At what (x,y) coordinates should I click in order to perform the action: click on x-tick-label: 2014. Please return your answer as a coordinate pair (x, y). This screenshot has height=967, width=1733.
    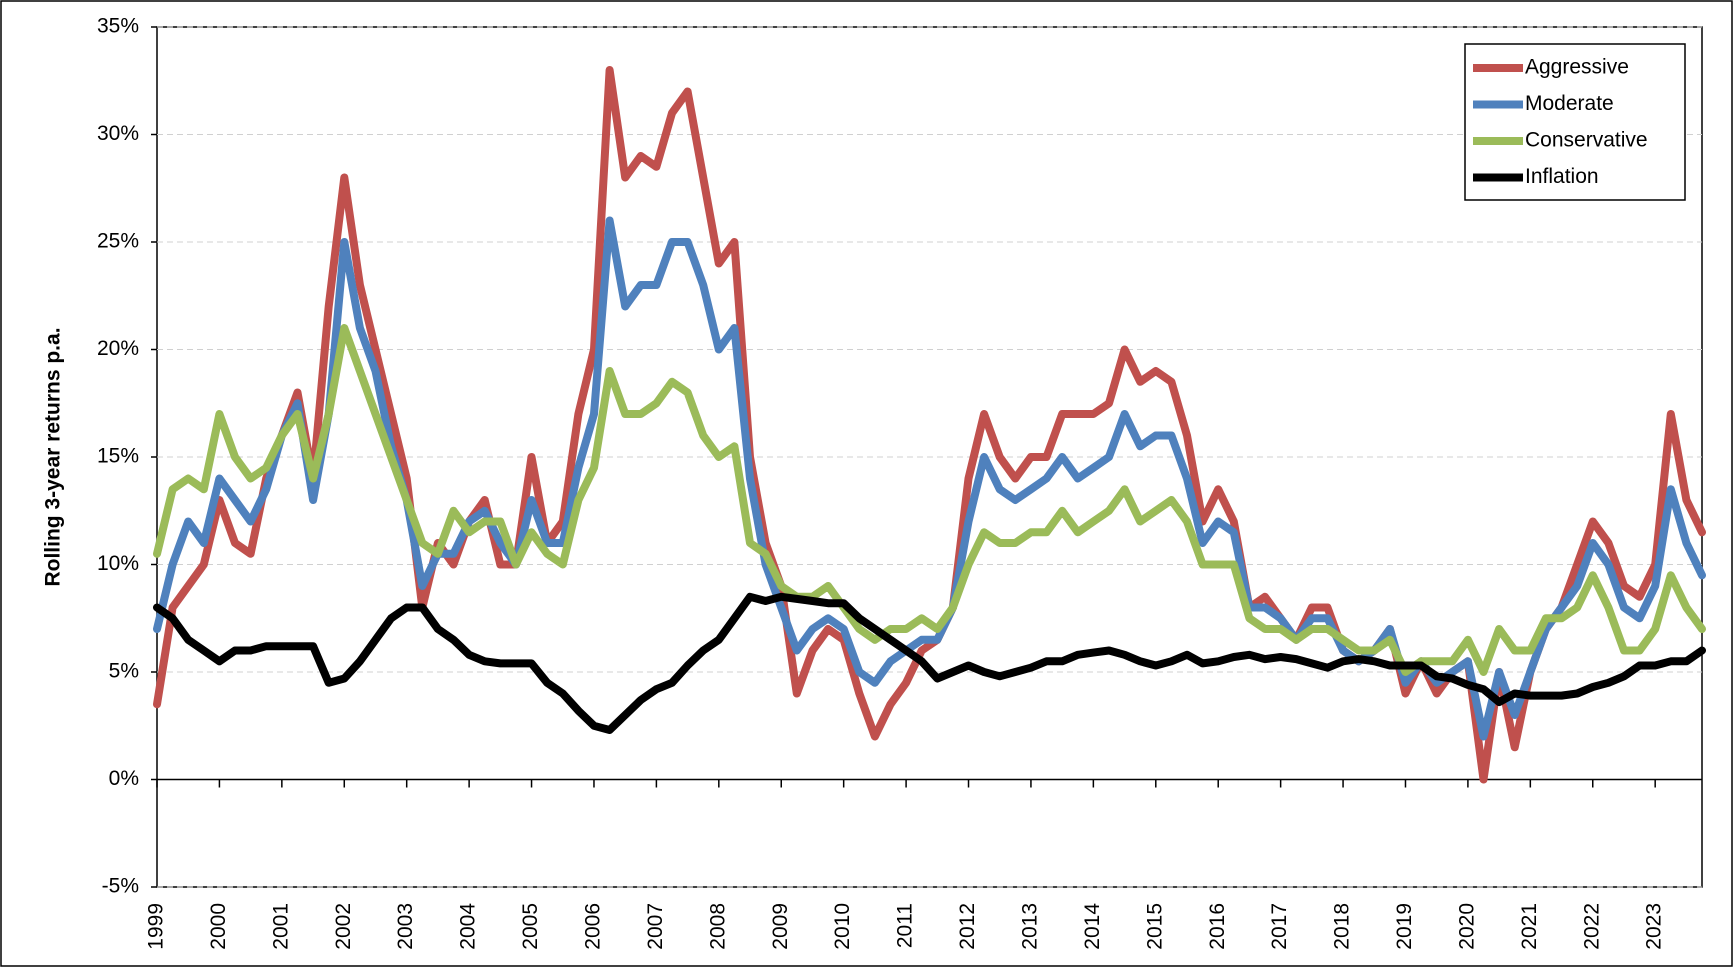
    Looking at the image, I should click on (1092, 926).